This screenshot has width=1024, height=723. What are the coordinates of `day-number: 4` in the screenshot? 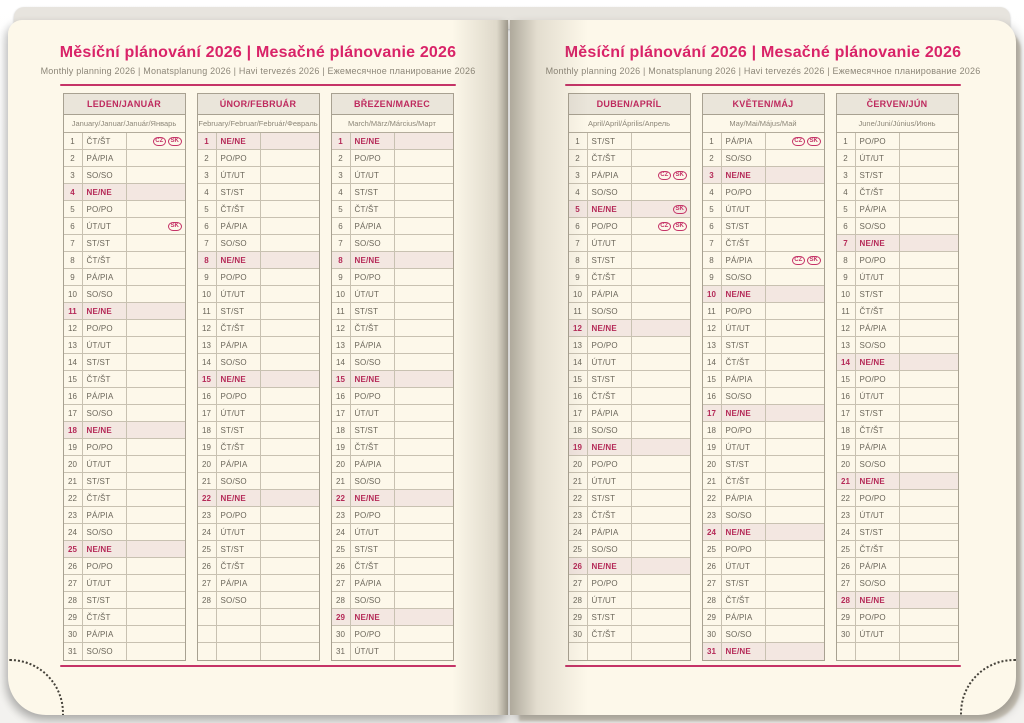 It's located at (207, 192).